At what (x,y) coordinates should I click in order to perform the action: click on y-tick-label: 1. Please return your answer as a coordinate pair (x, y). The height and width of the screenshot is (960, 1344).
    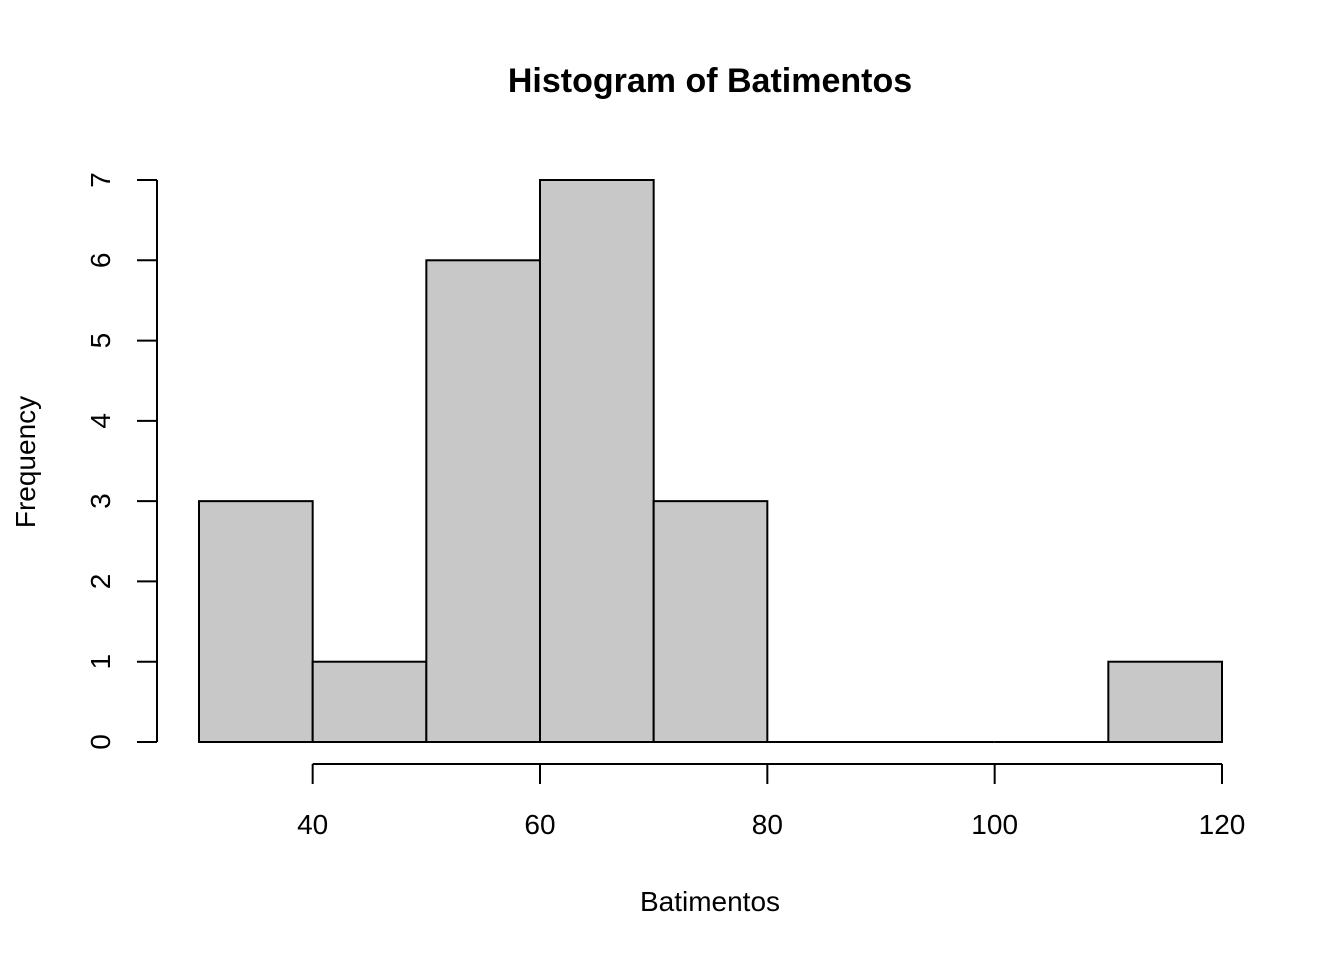
    Looking at the image, I should click on (100, 662).